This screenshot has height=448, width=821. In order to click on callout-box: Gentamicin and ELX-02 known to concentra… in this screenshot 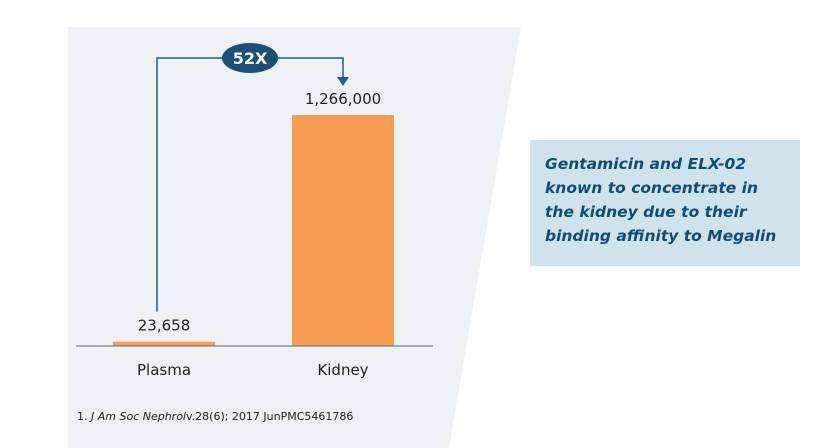, I will do `click(665, 203)`.